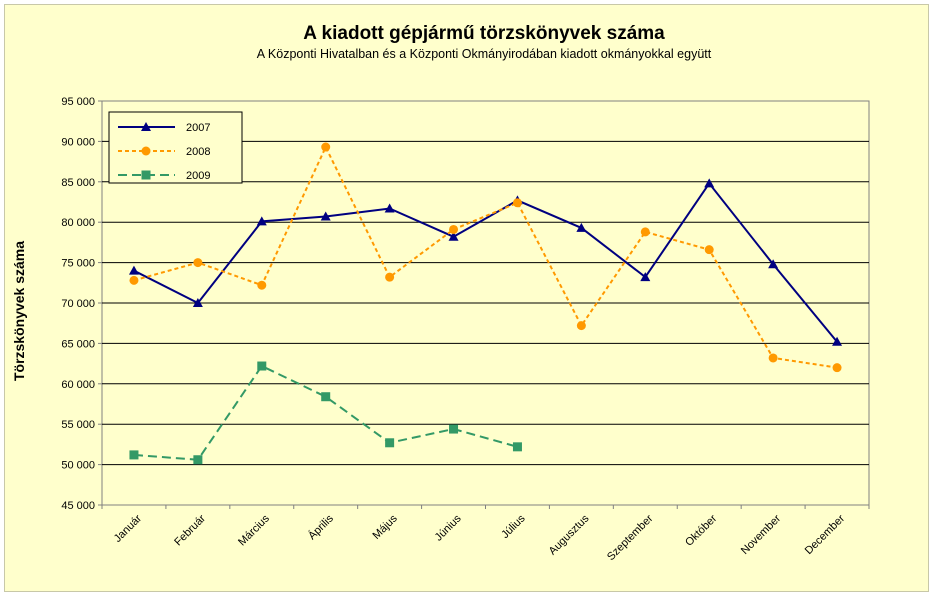  What do you see at coordinates (254, 530) in the screenshot?
I see `x-tick-label: Március` at bounding box center [254, 530].